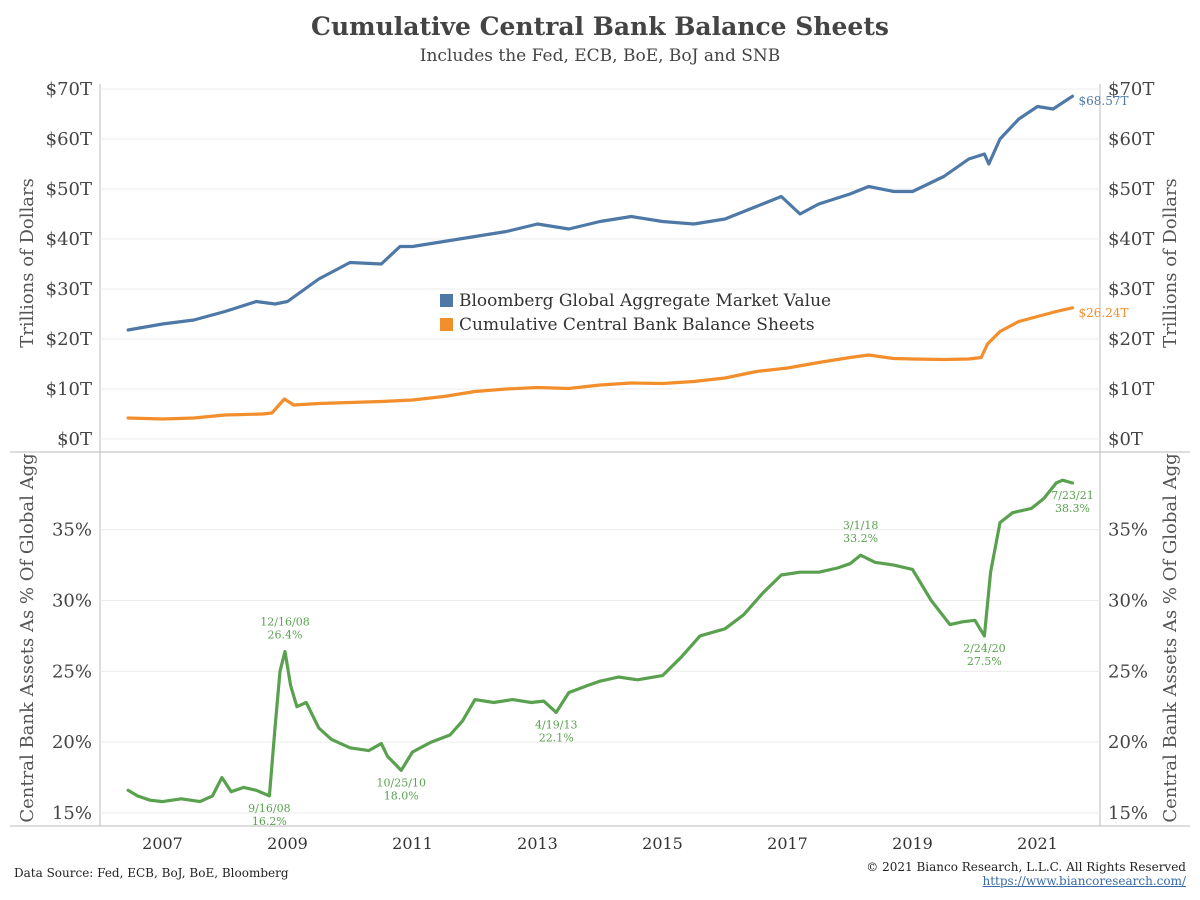  I want to click on y-tick-label-right: $0T, so click(1125, 439).